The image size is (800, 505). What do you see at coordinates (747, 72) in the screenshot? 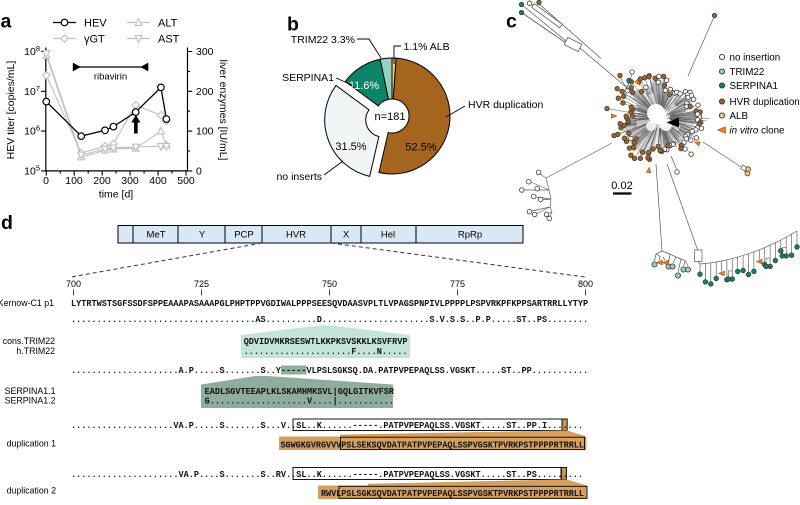
I see `svg-text: TRIM22` at bounding box center [747, 72].